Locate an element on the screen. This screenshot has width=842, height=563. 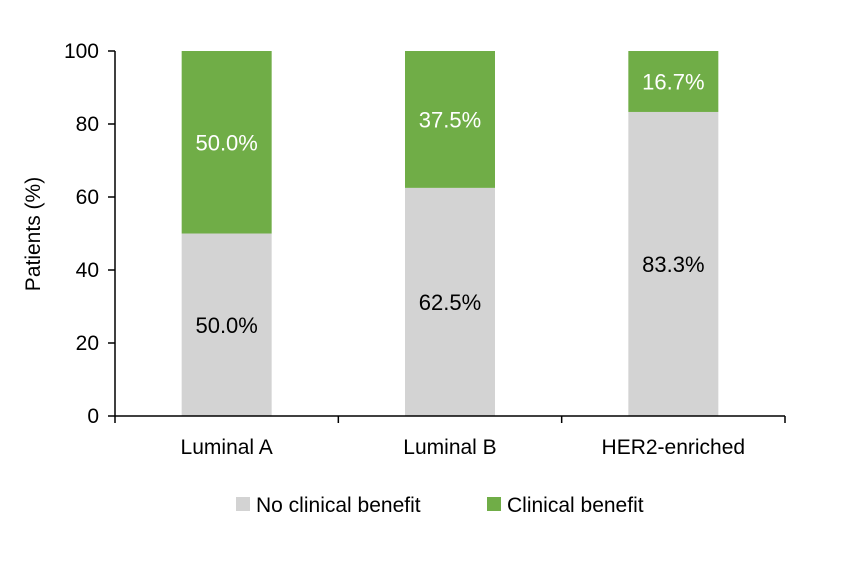
data-label: 16.7% is located at coordinates (673, 81).